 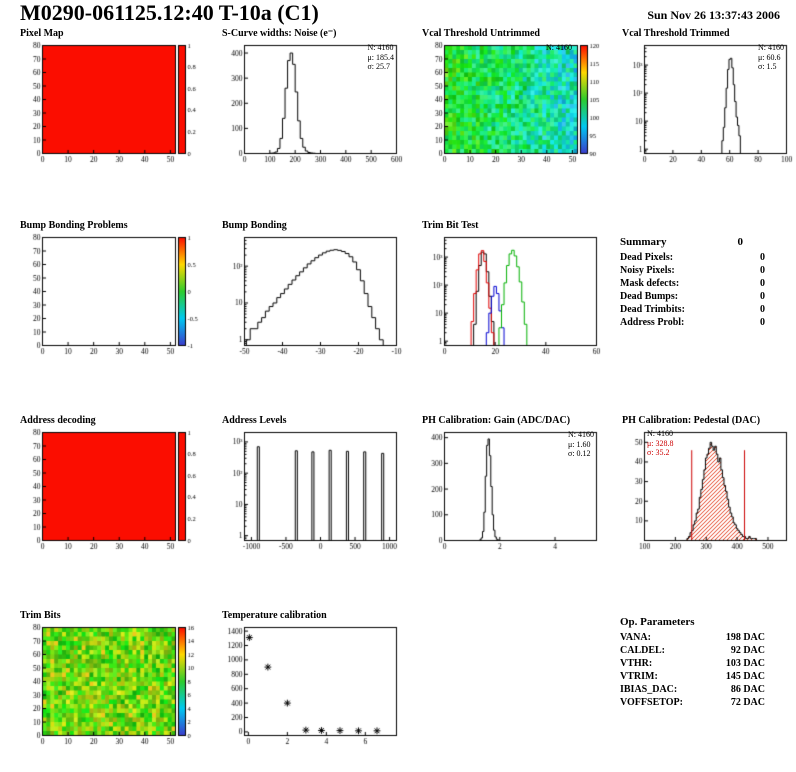 I want to click on plot-title: PH Calibration: Gain (ADC/DAC), so click(x=496, y=420).